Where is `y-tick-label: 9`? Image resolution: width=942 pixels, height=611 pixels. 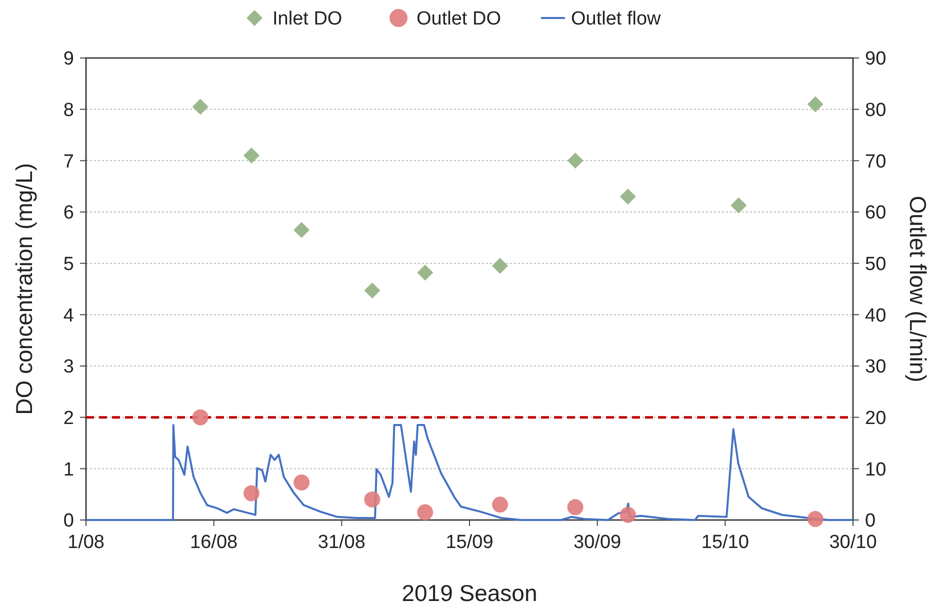
y-tick-label: 9 is located at coordinates (68, 59).